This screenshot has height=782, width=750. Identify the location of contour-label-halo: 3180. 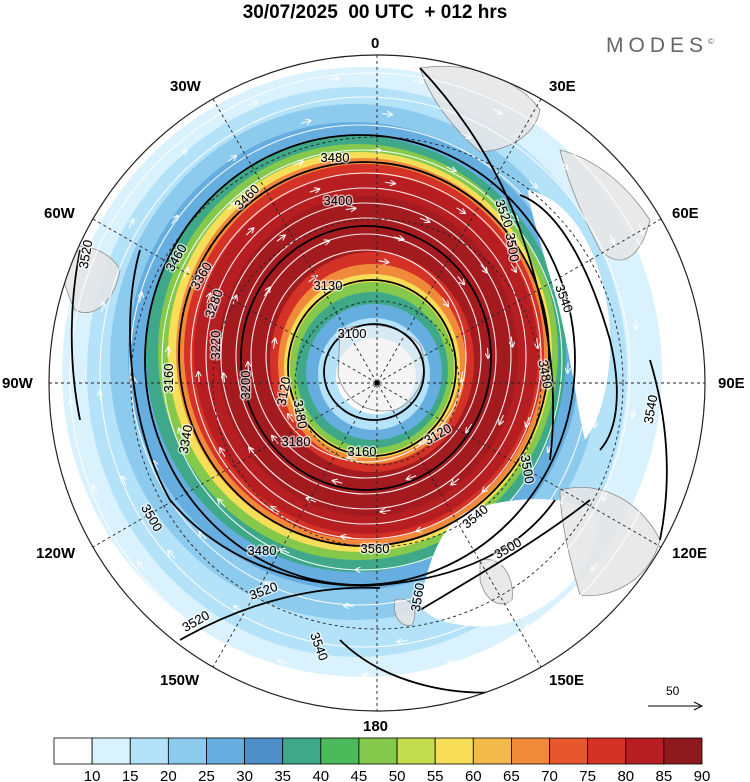
(296, 441).